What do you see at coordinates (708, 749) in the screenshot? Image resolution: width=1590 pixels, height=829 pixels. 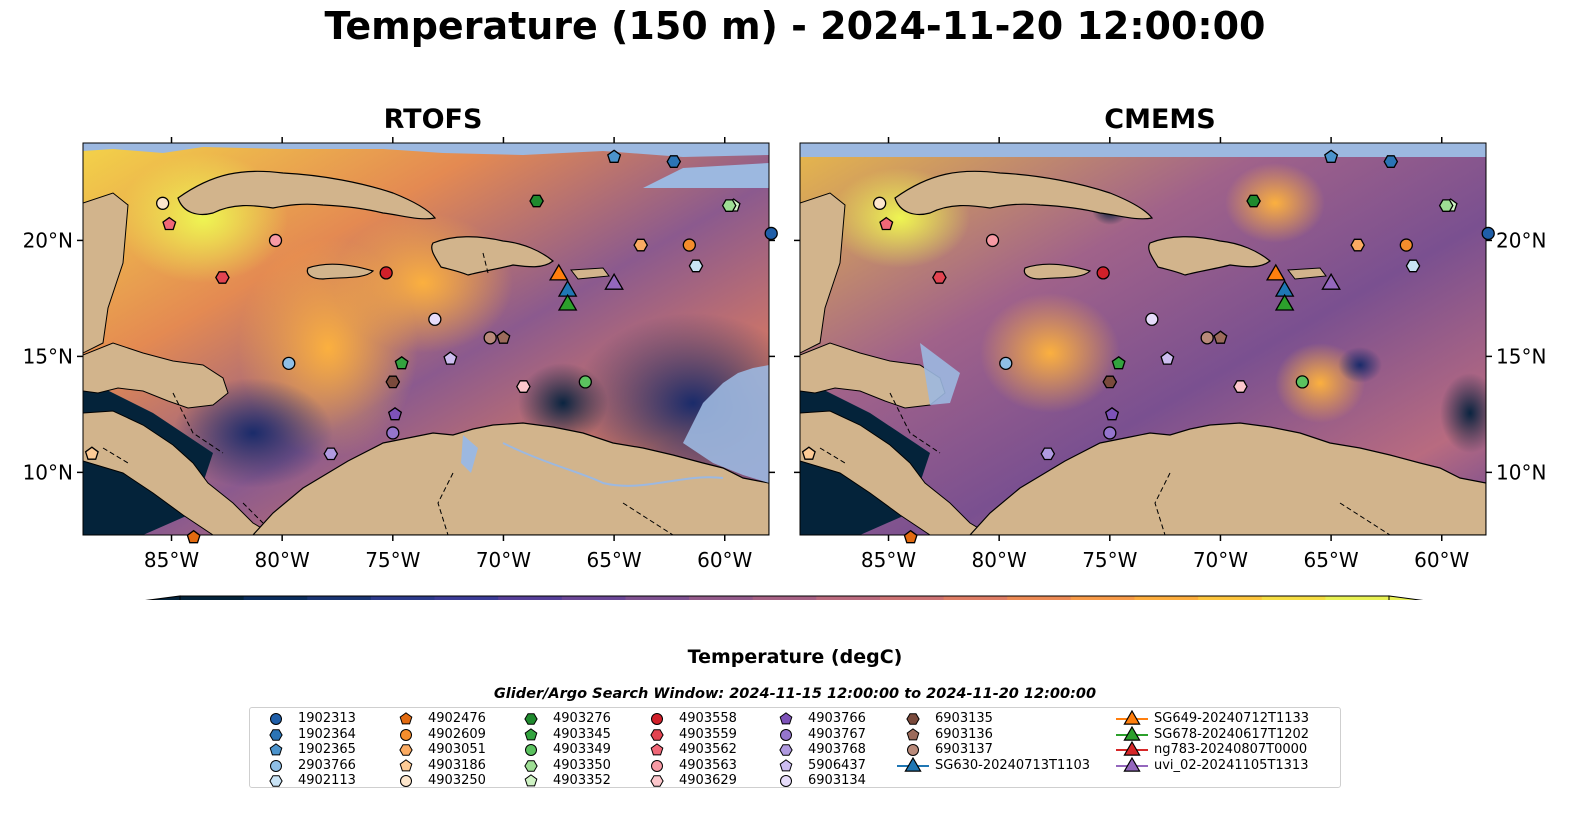 I see `legend-label: 4903562` at bounding box center [708, 749].